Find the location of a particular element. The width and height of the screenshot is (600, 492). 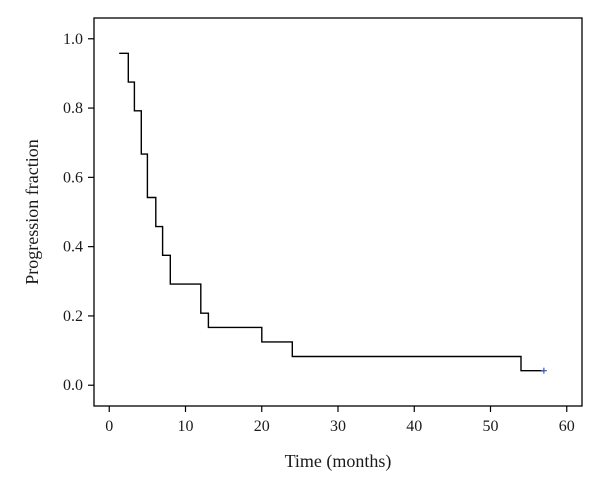

x-axis-label: Time (months) is located at coordinates (338, 461).